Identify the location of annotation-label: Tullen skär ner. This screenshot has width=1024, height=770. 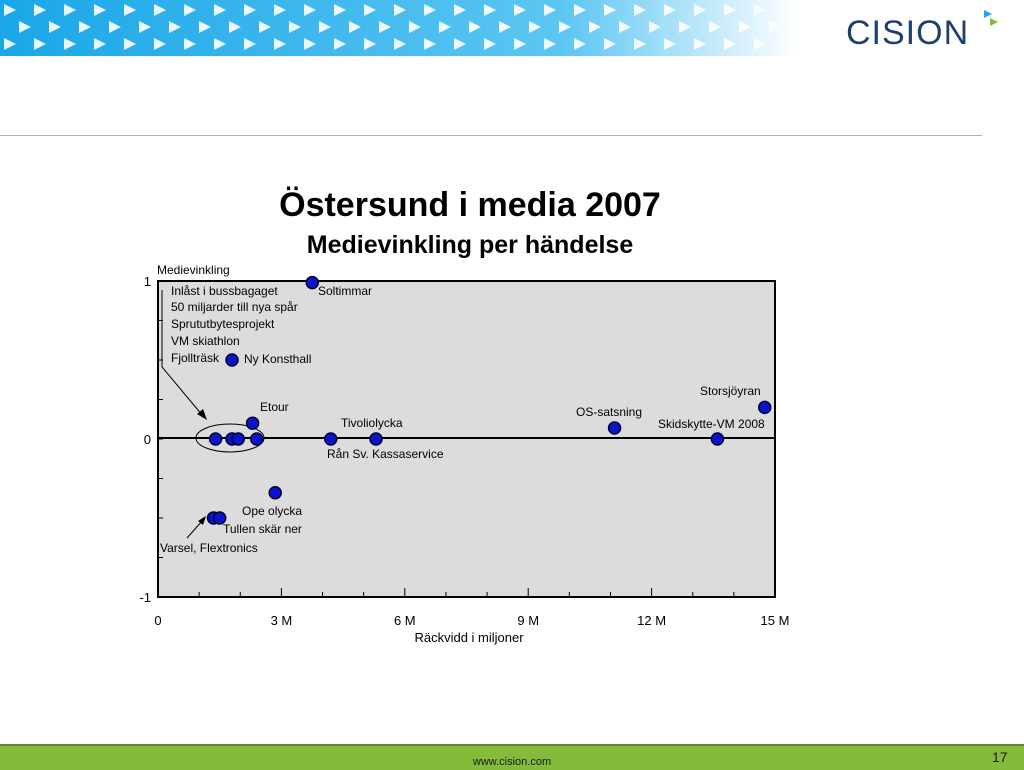
(262, 529).